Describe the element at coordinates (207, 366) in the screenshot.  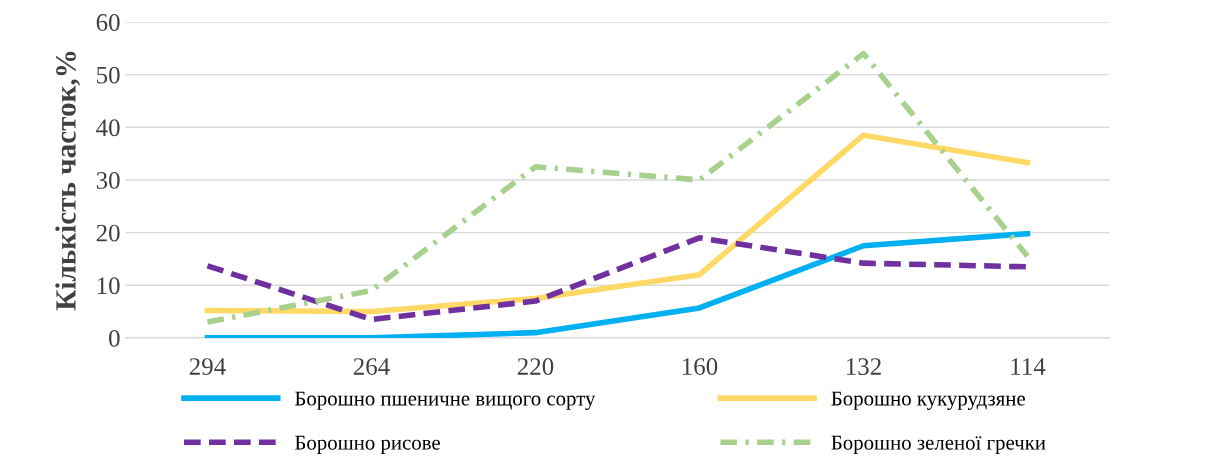
I see `x-tick-label: 294` at that location.